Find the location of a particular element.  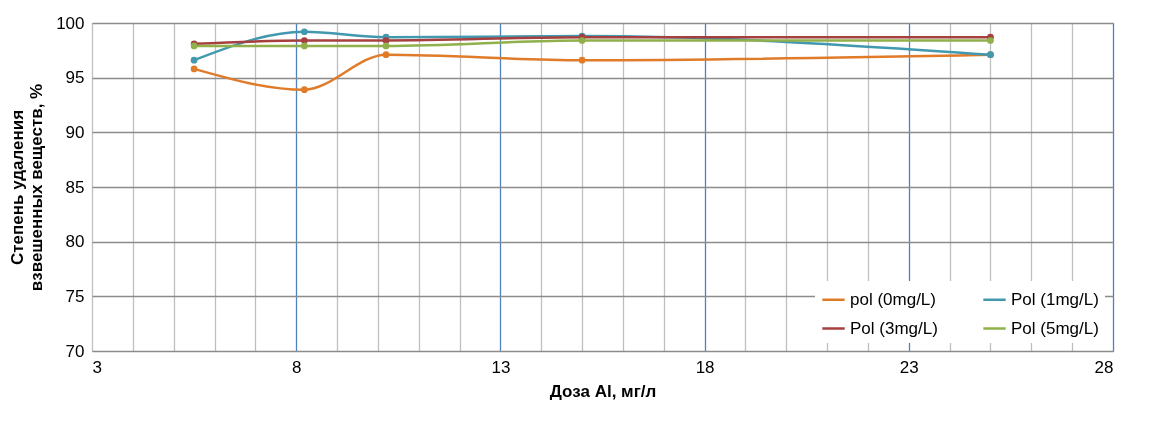

y-tick-label: 75 is located at coordinates (75, 296).